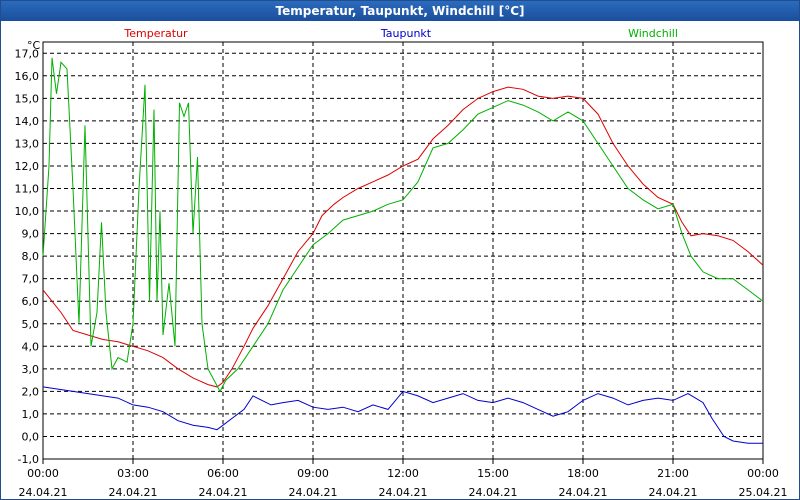  What do you see at coordinates (27, 98) in the screenshot?
I see `y-tick-label: 15,0` at bounding box center [27, 98].